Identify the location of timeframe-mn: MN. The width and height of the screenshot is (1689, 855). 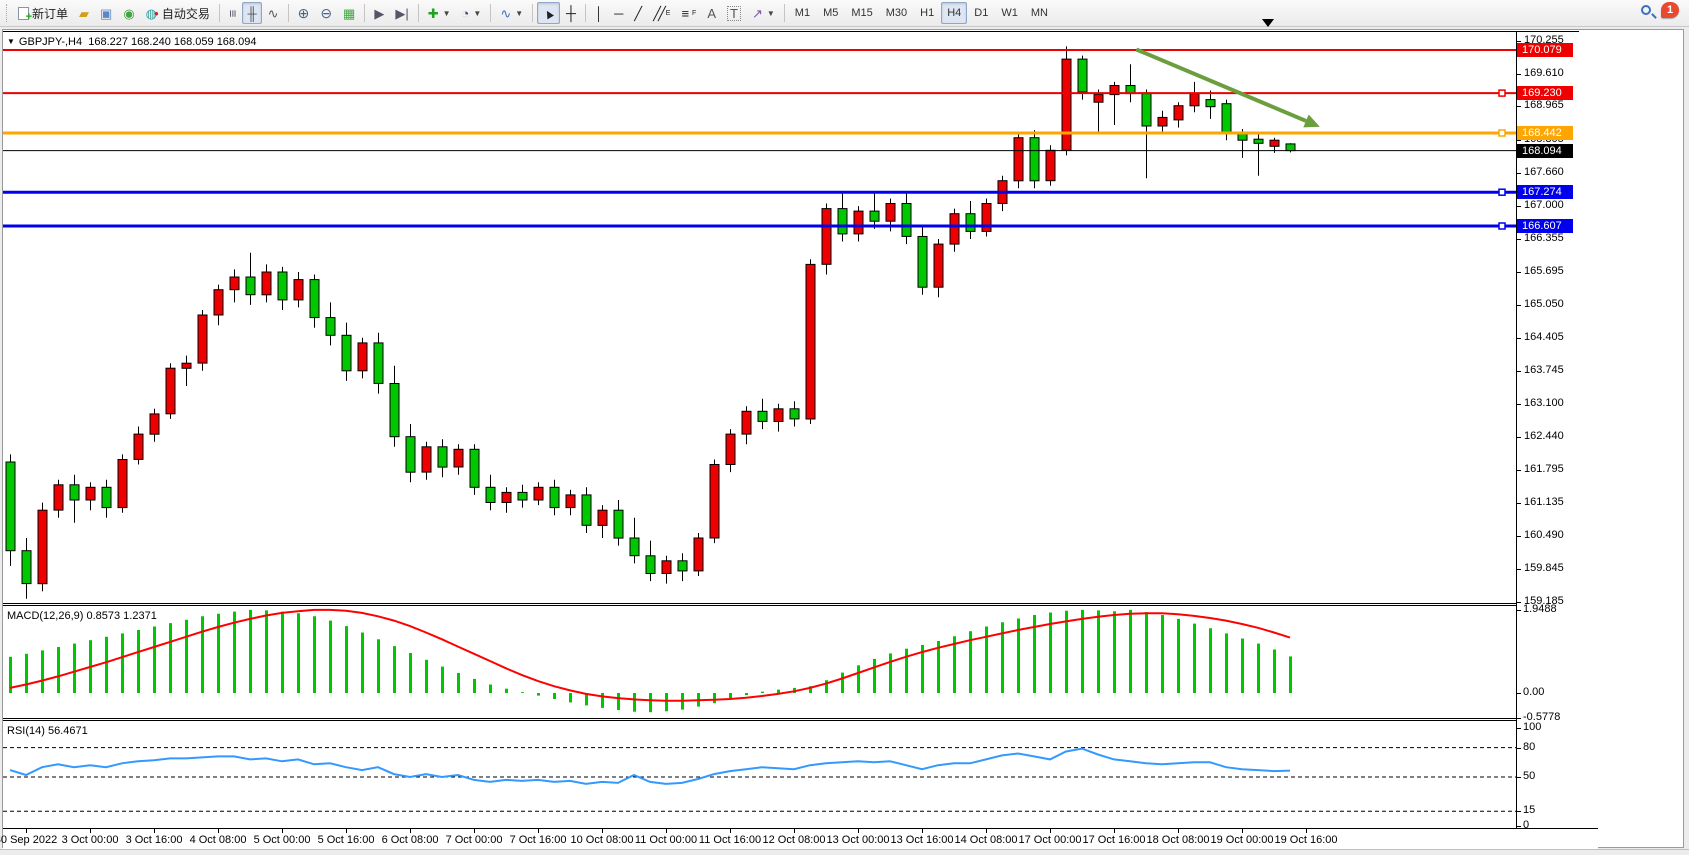
(1039, 13).